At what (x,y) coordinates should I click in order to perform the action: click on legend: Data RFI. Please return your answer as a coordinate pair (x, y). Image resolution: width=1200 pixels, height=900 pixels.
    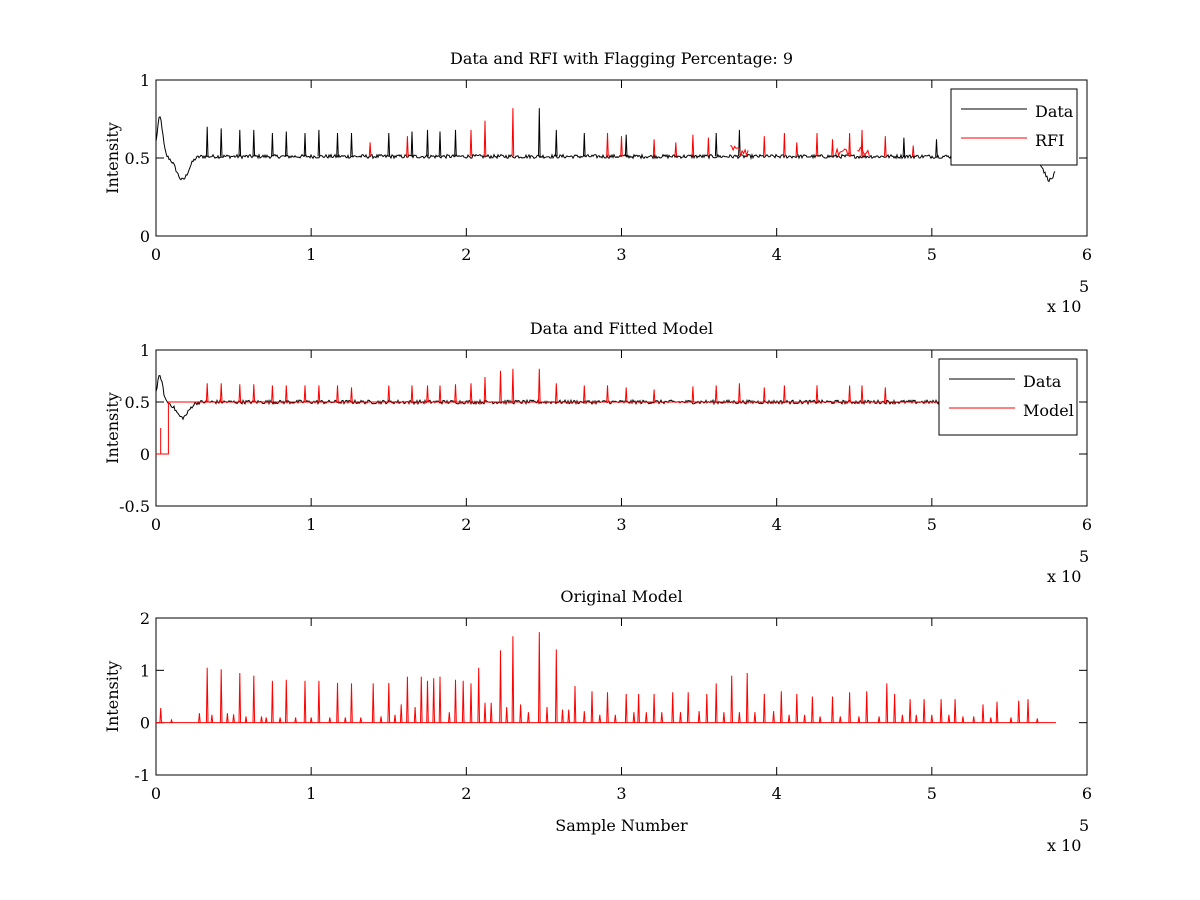
    Looking at the image, I should click on (1014, 127).